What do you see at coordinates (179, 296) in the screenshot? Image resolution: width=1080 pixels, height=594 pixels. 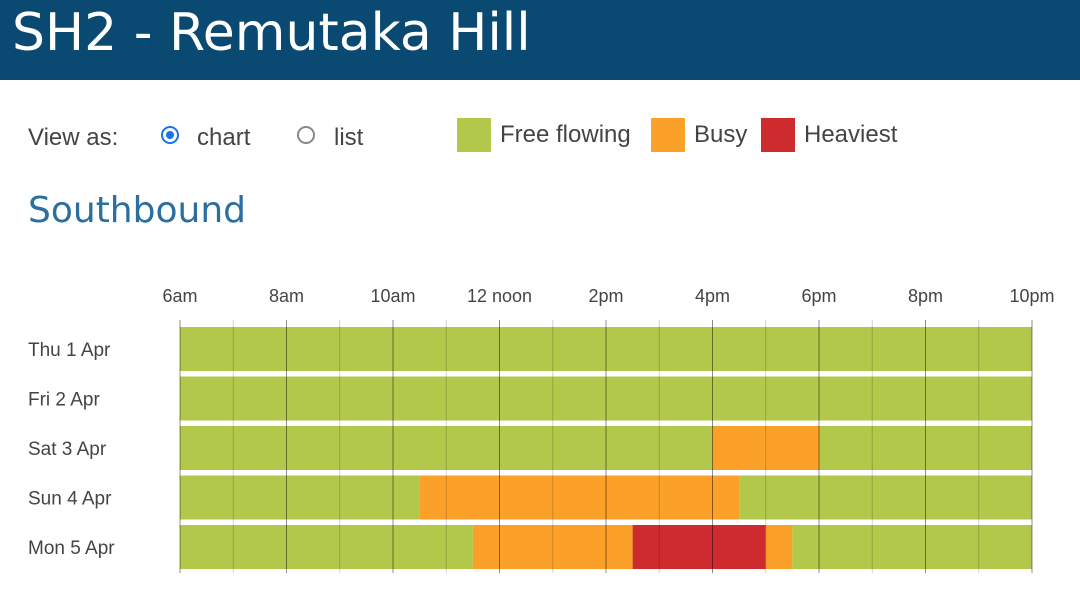 I see `x-tick-label: 6am` at bounding box center [179, 296].